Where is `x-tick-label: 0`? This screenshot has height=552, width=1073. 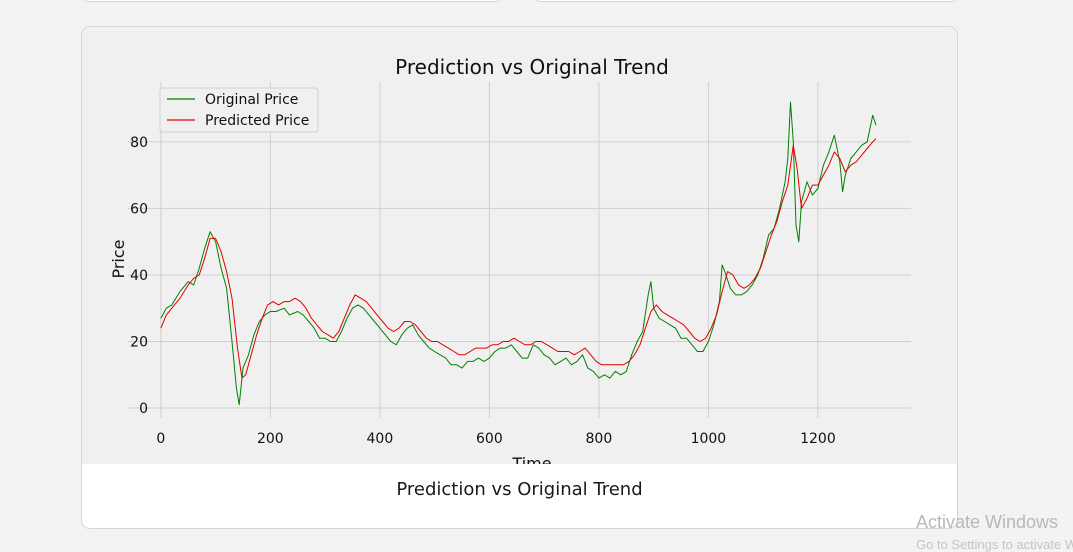
x-tick-label: 0 is located at coordinates (160, 439).